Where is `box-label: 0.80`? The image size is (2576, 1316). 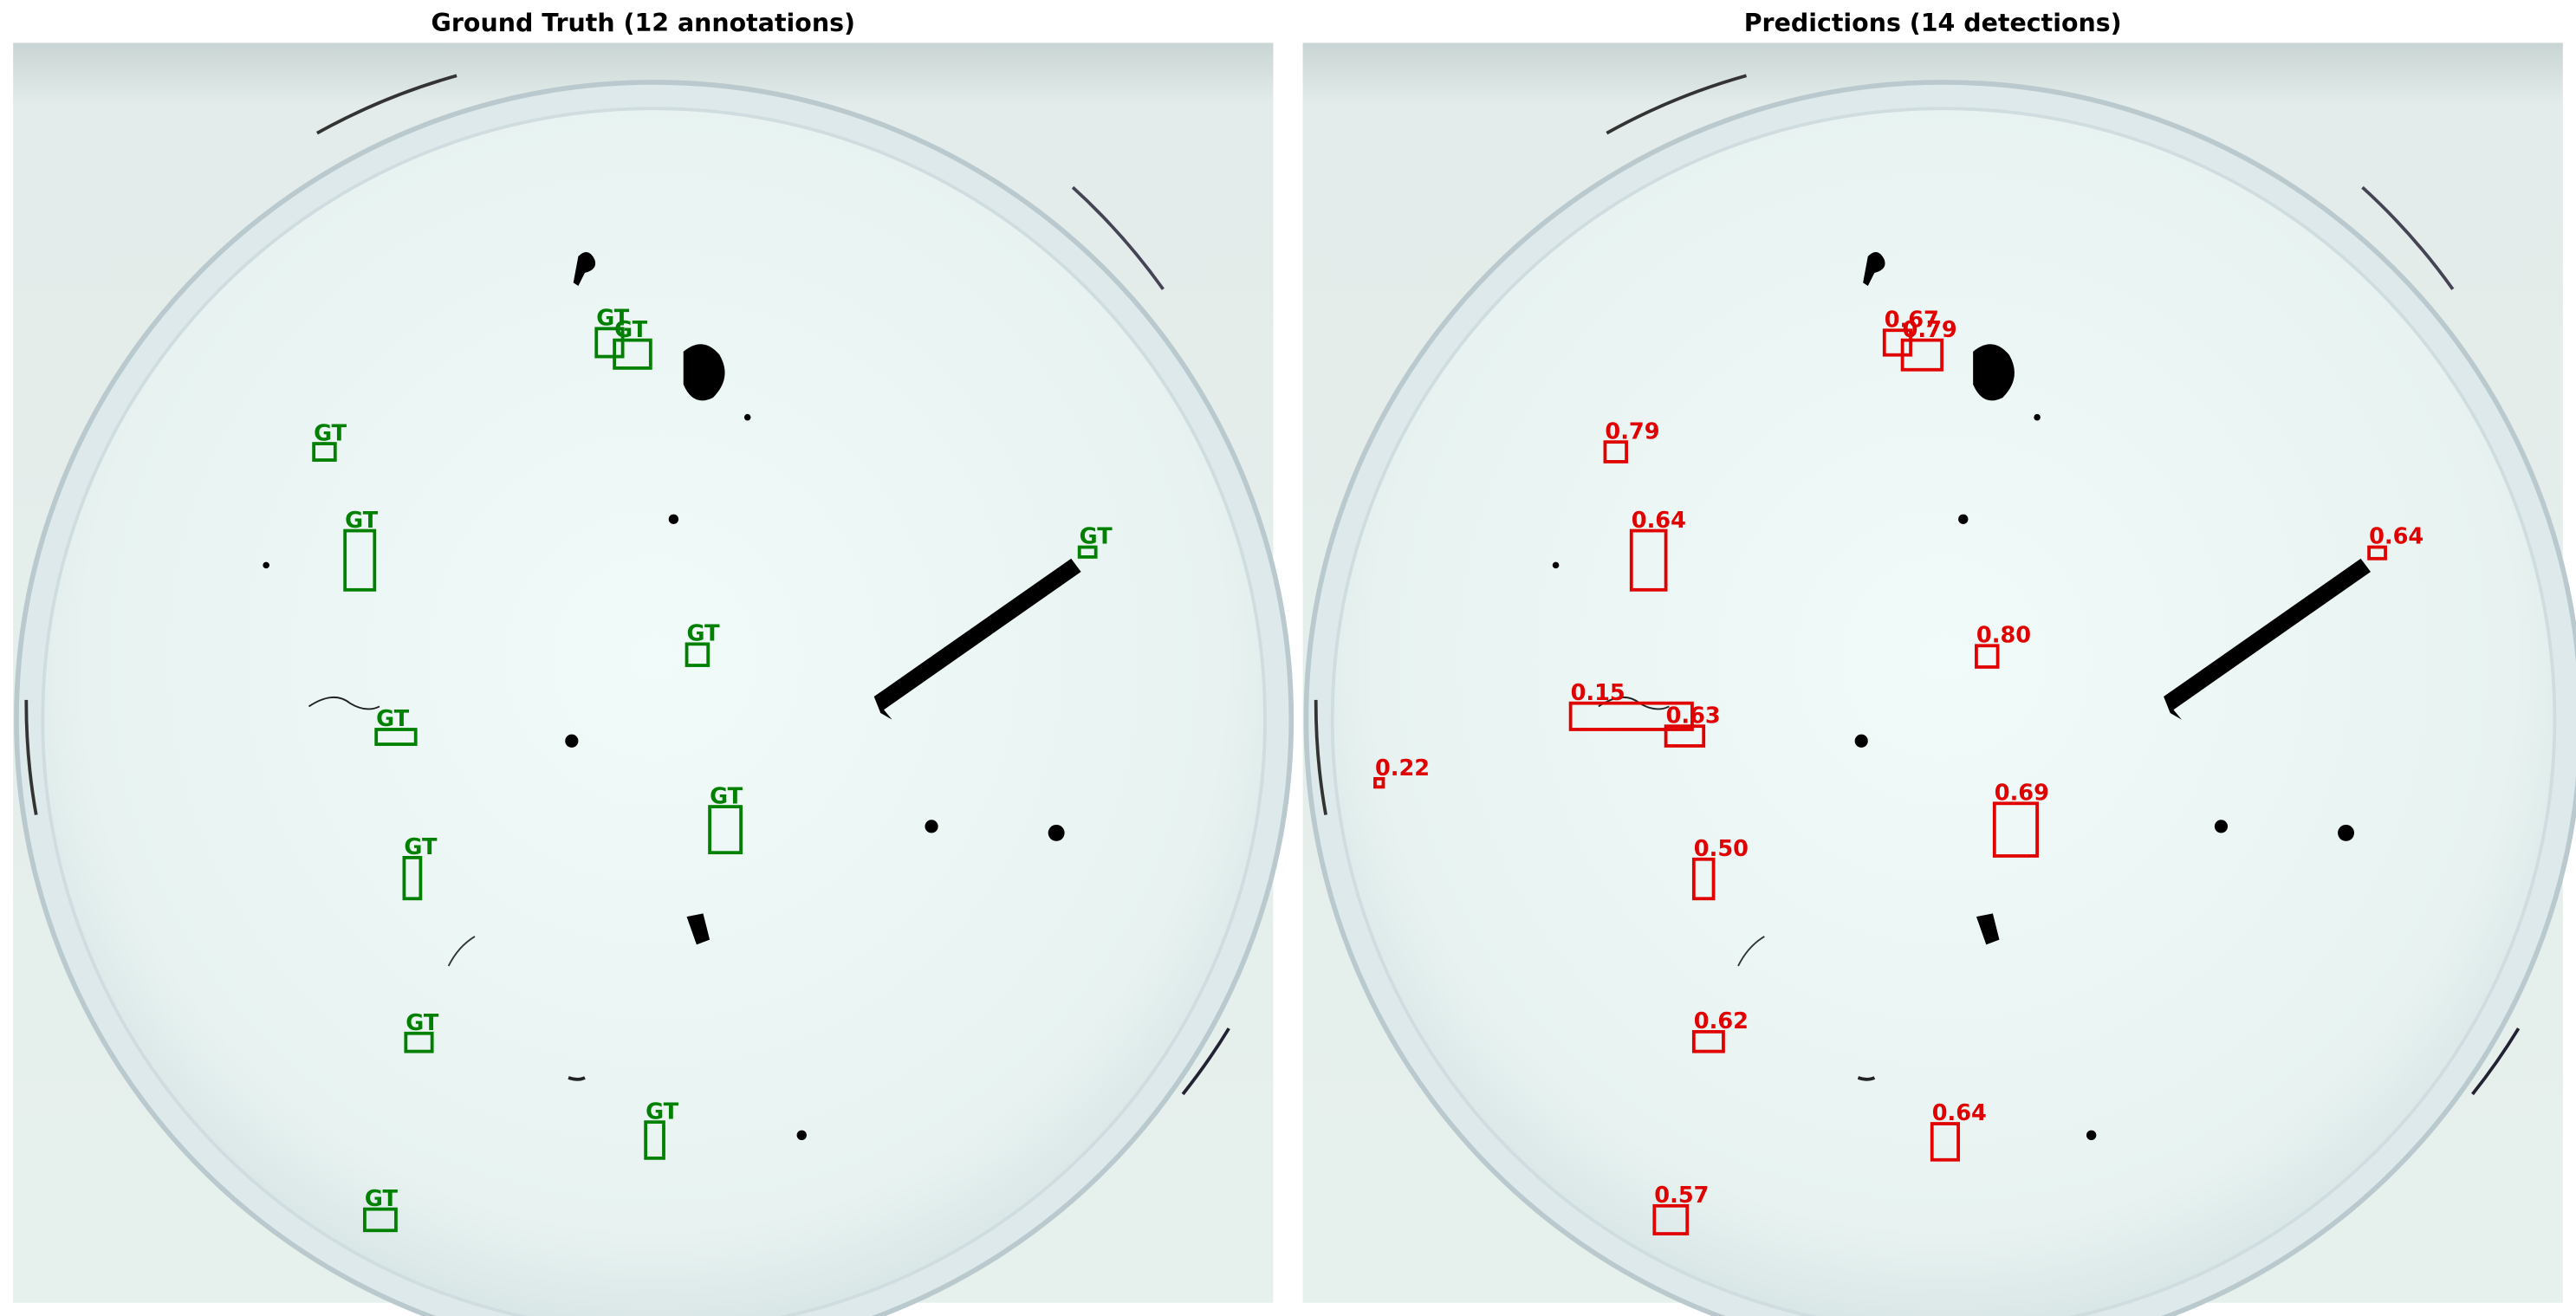
box-label: 0.80 is located at coordinates (2003, 635).